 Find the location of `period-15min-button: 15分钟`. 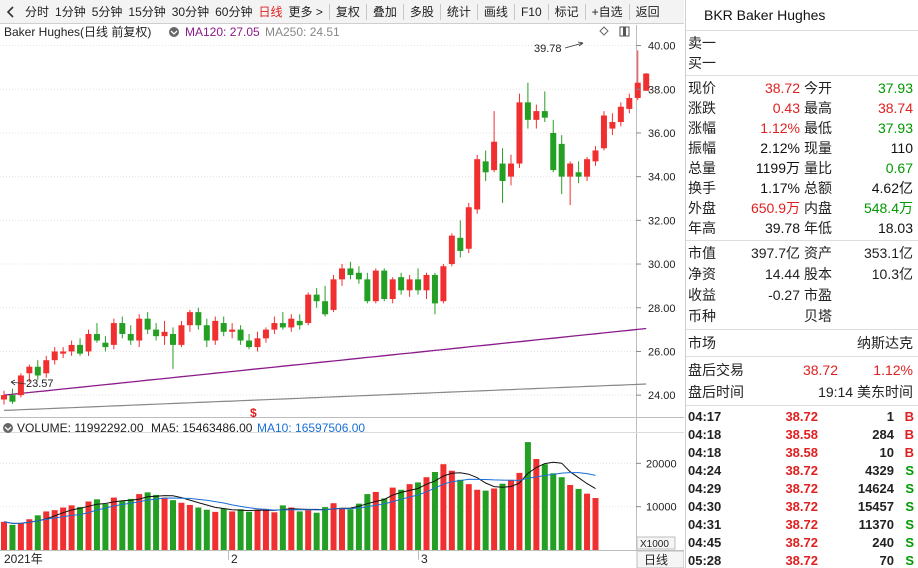

period-15min-button: 15分钟 is located at coordinates (147, 11).